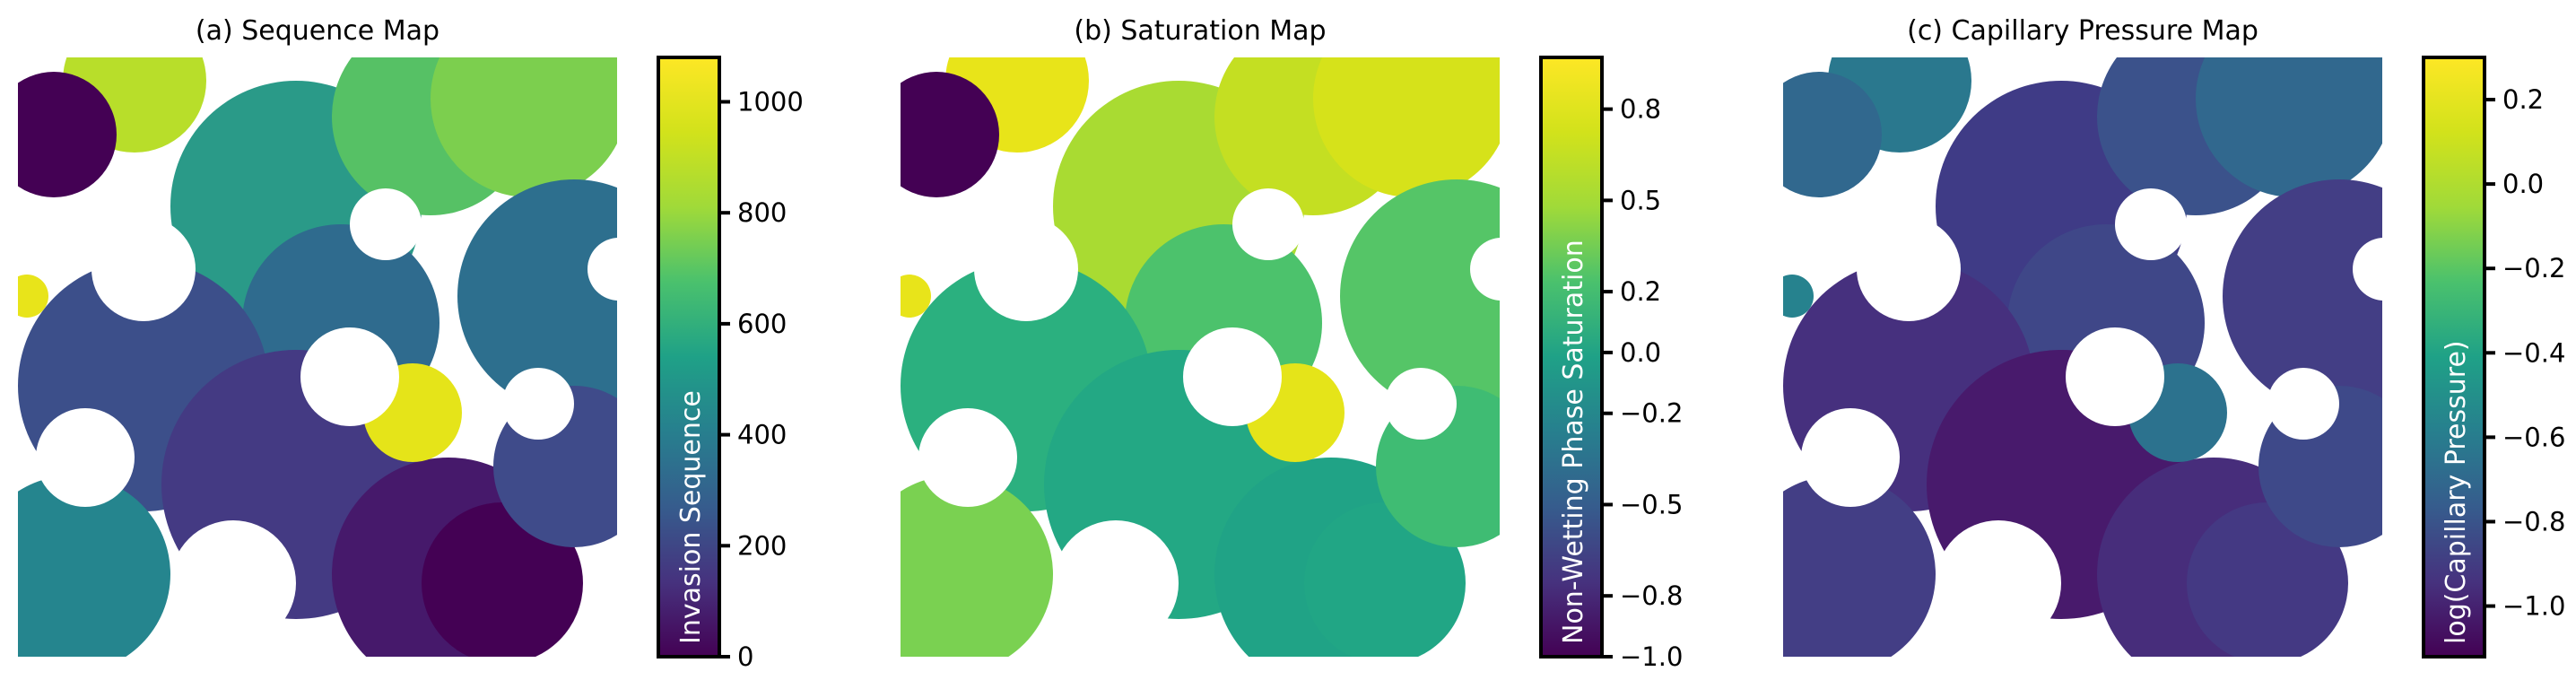  What do you see at coordinates (1640, 109) in the screenshot?
I see `colorbar-tick-label: 0.8` at bounding box center [1640, 109].